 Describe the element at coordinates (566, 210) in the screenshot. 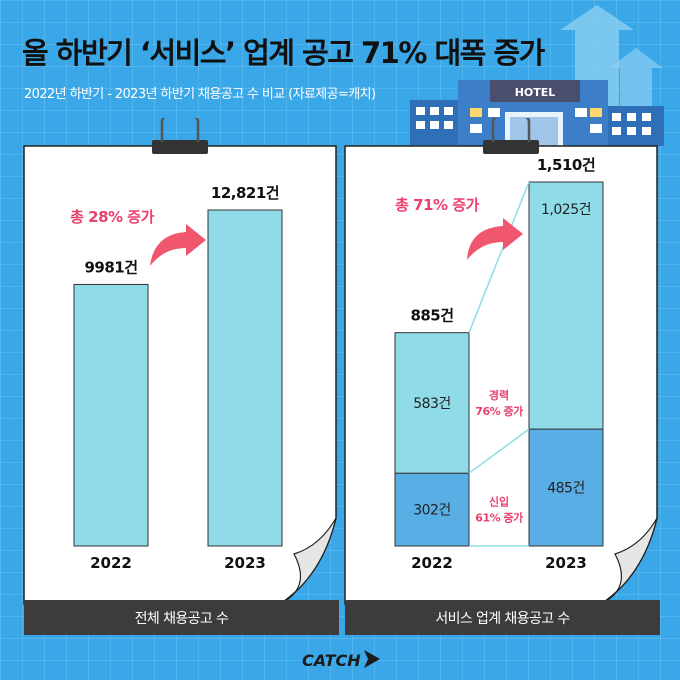

I see `experienced-label-2023: 1,025건` at that location.